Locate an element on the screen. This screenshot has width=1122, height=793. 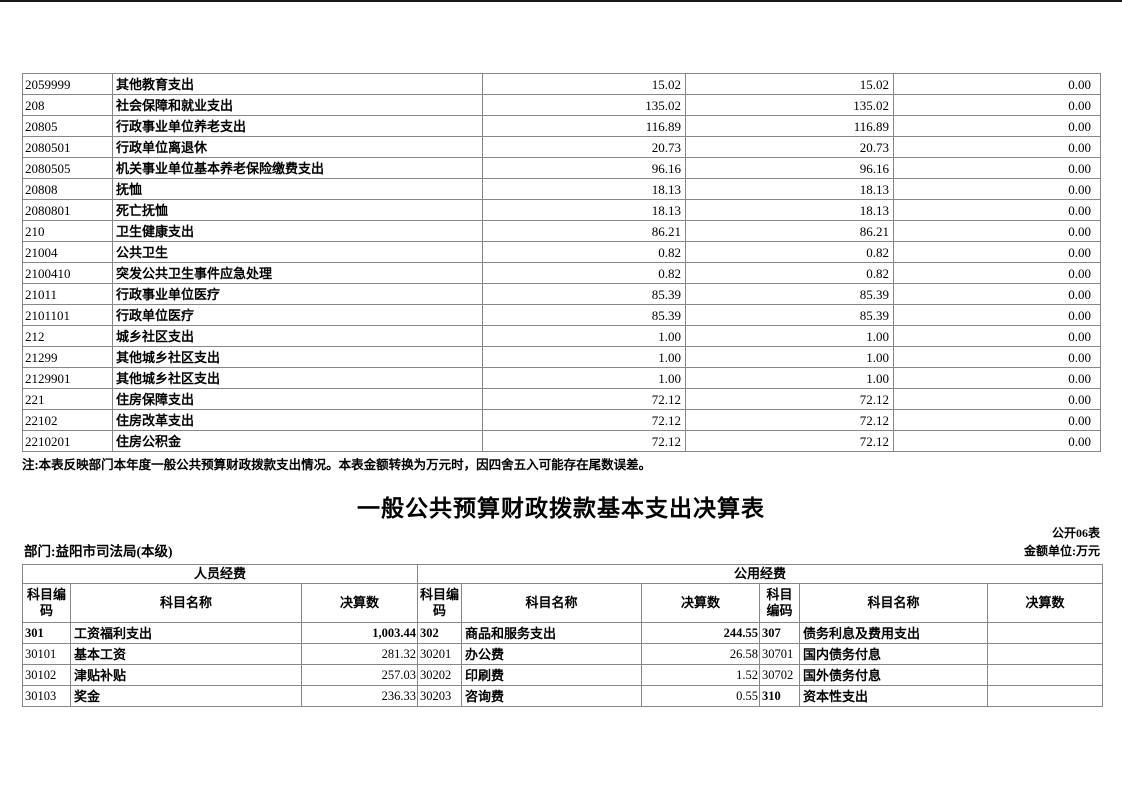
subject-code-cell: 2210201 is located at coordinates (67, 441).